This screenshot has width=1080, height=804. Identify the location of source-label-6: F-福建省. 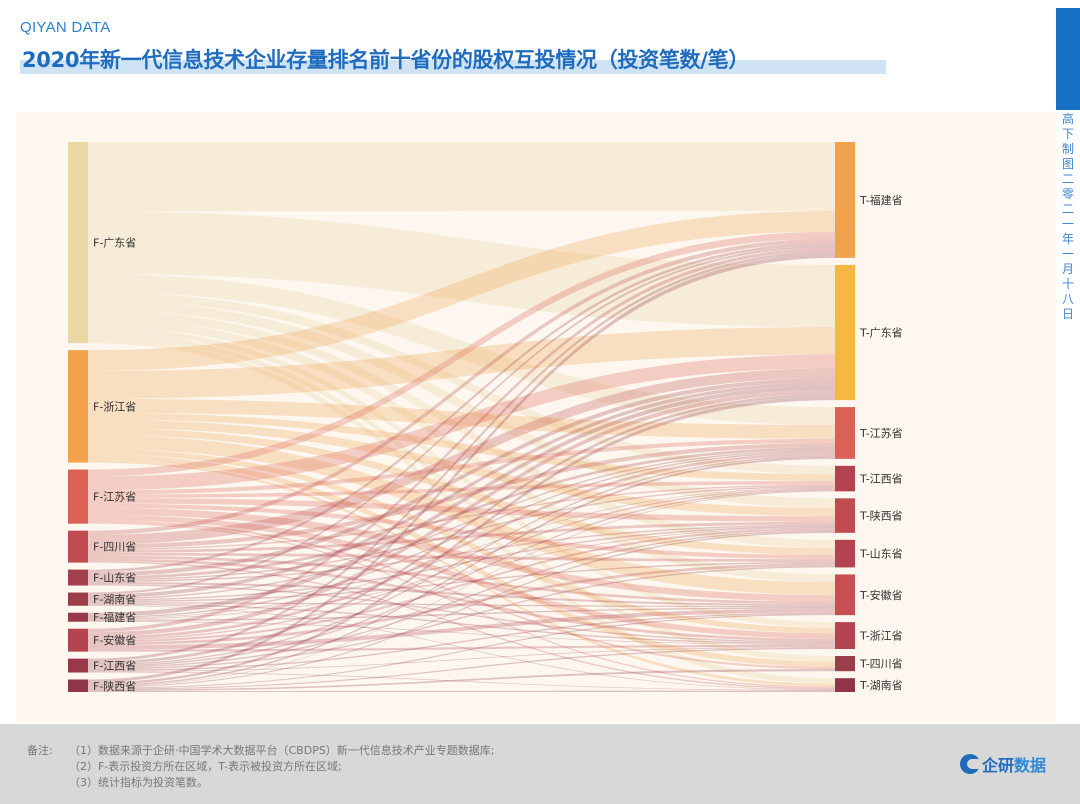
(114, 617).